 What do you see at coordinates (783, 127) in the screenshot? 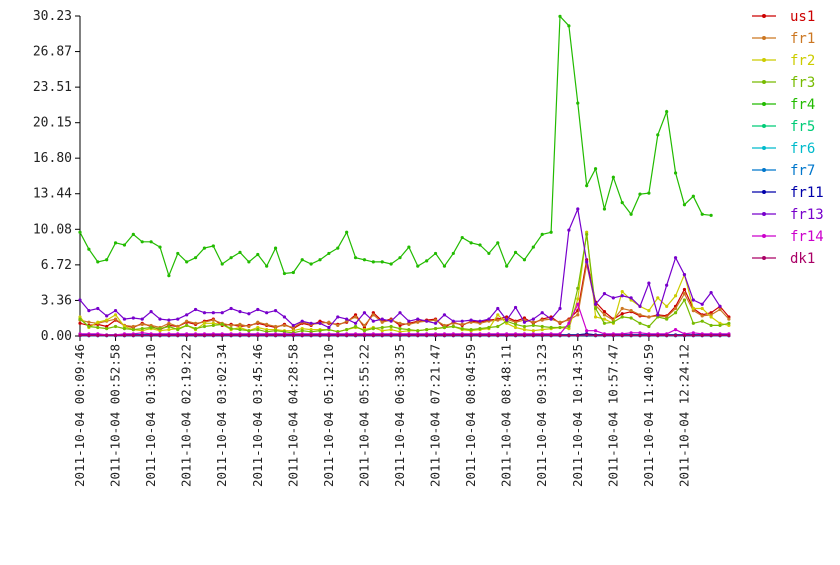
I see `legend-entry-fr5: fr5` at bounding box center [783, 127].